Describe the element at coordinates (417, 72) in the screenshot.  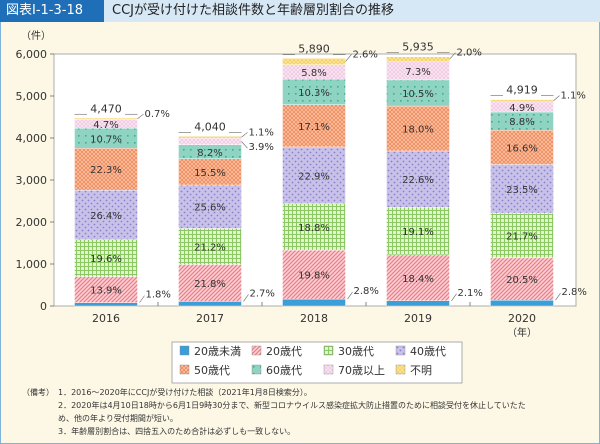
I see `data-label: 7.3%` at that location.